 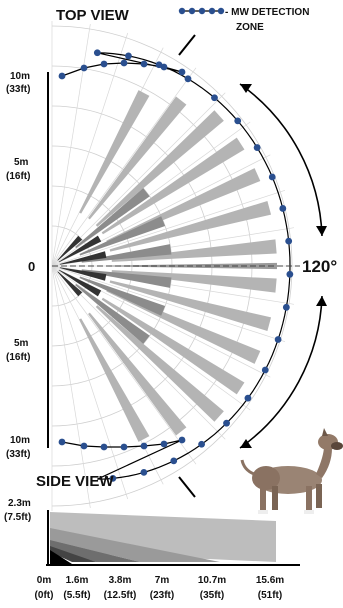 What do you see at coordinates (162, 595) in the screenshot?
I see `distance-ft-label: (23ft)` at bounding box center [162, 595].